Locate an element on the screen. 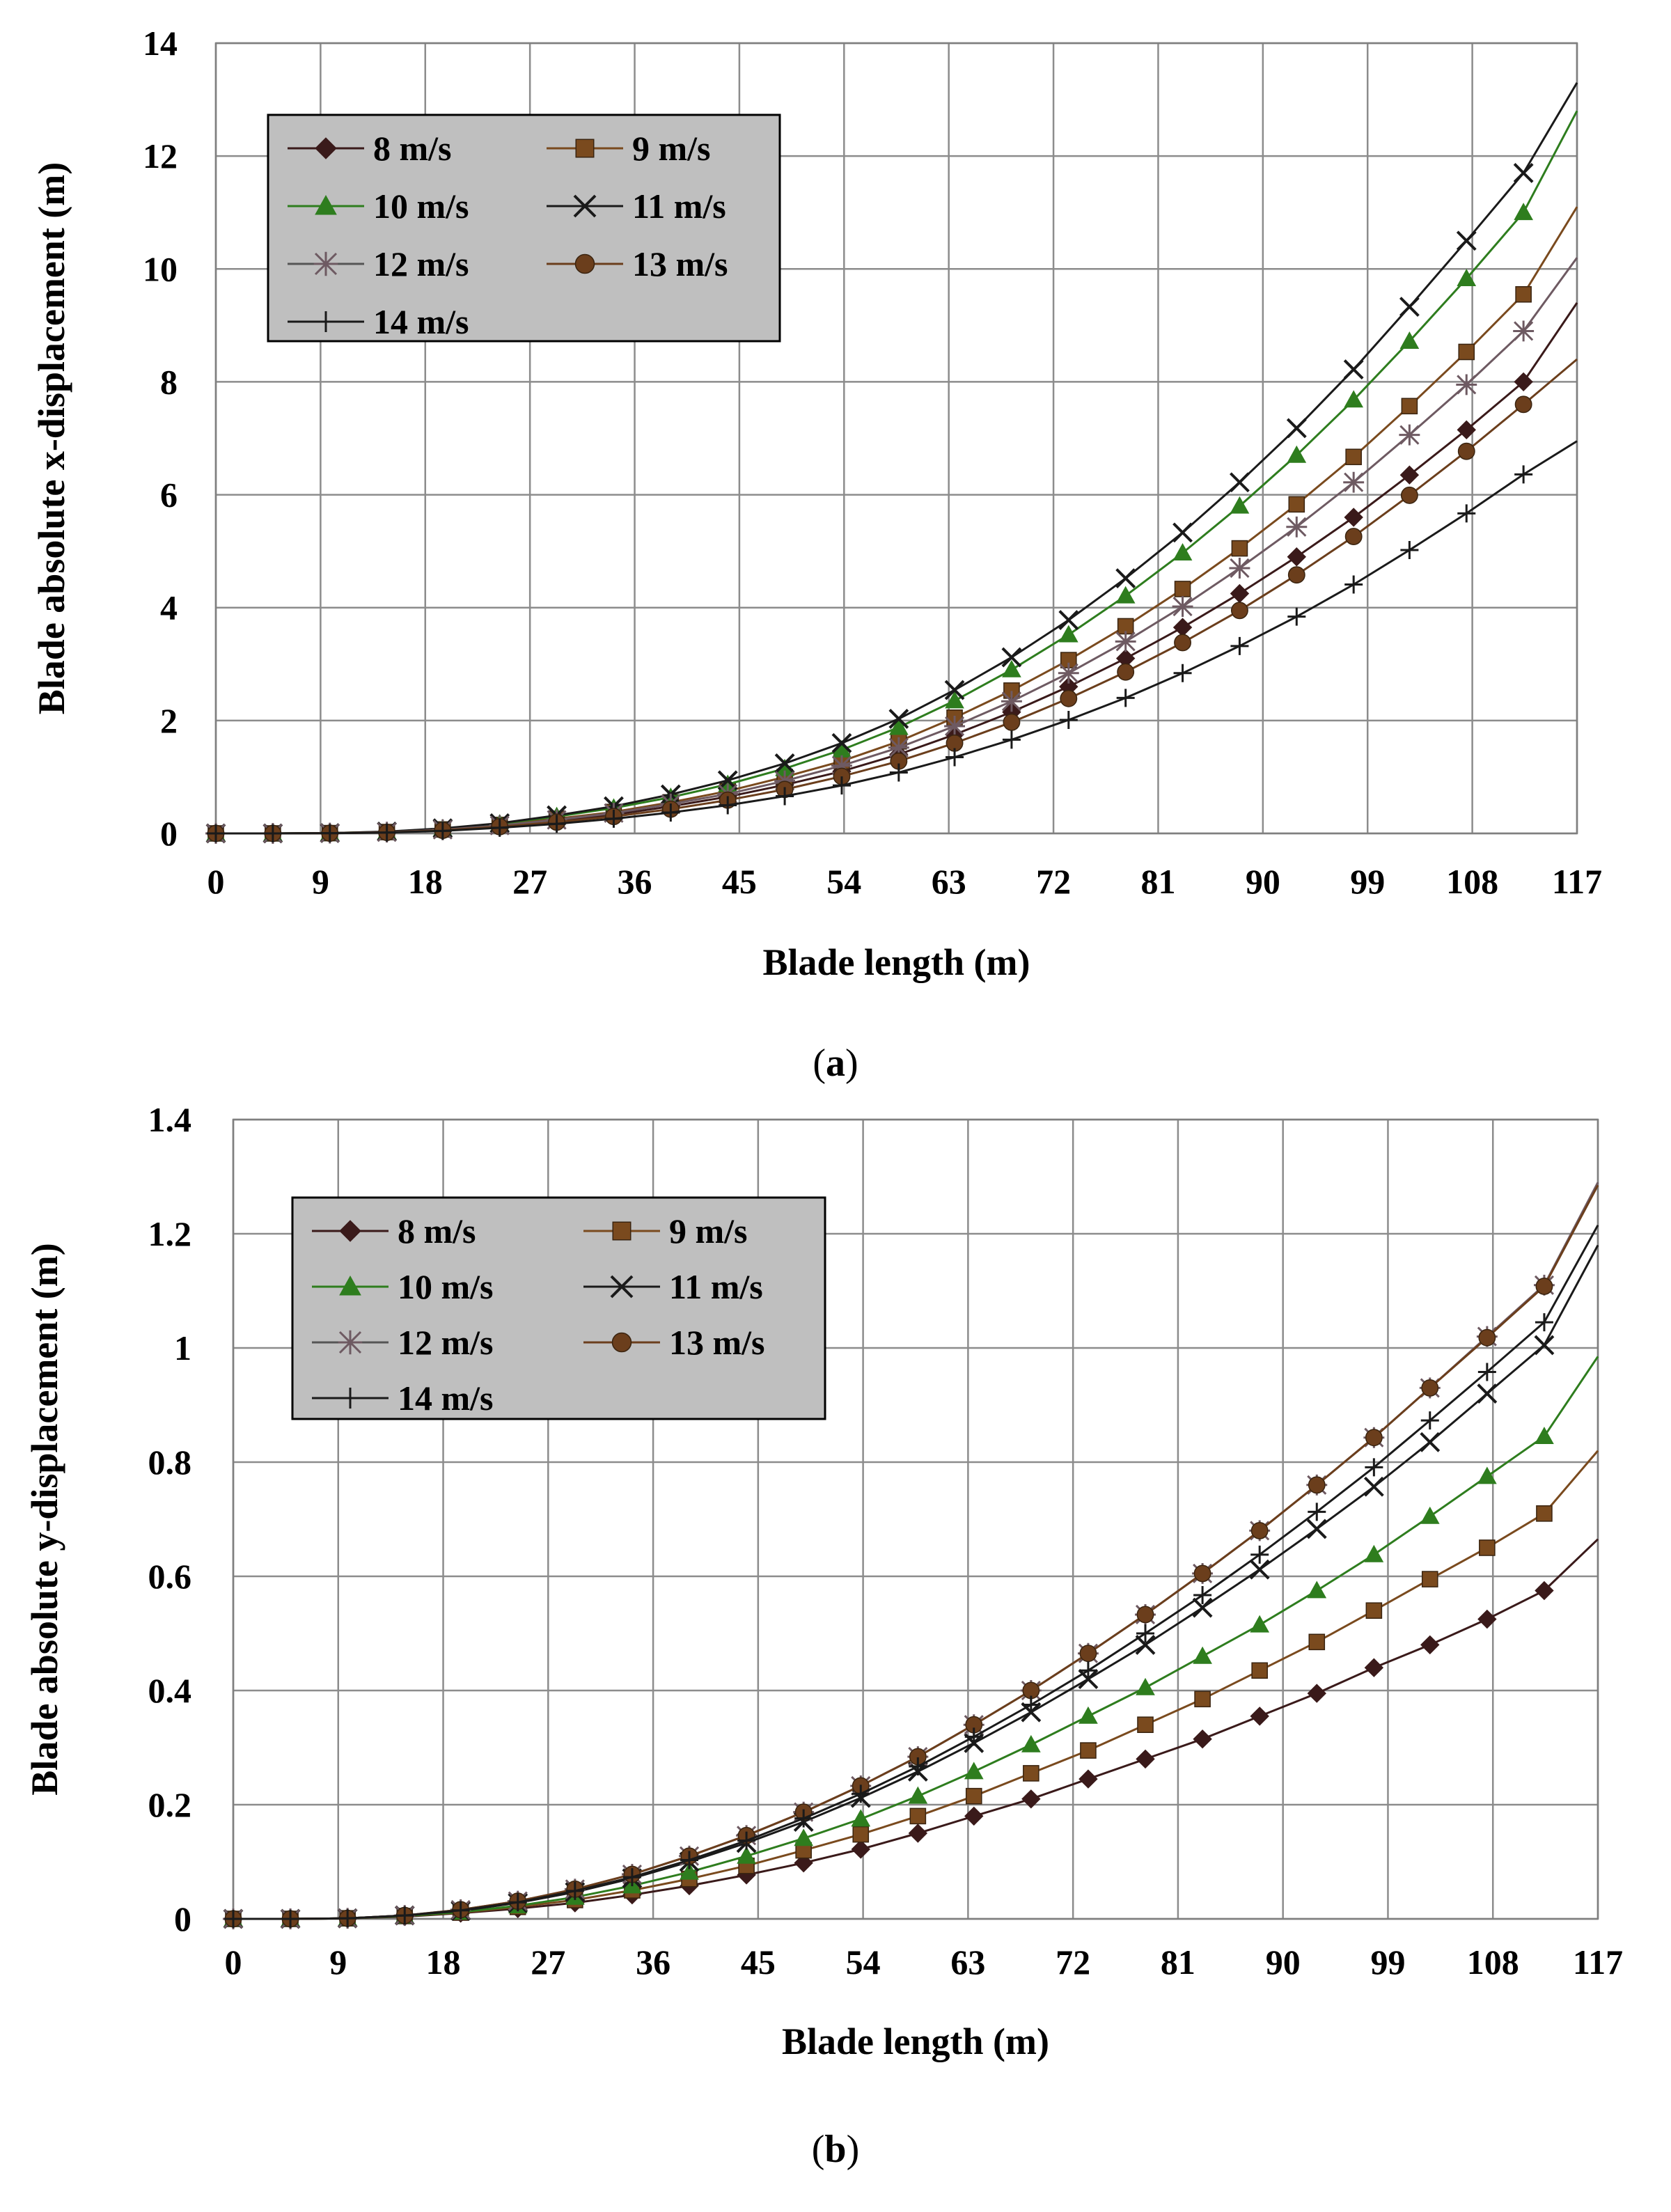 Image resolution: width=1671 pixels, height=2212 pixels. y-axis-label: Blade absolute y-displacement (m) is located at coordinates (44, 1519).